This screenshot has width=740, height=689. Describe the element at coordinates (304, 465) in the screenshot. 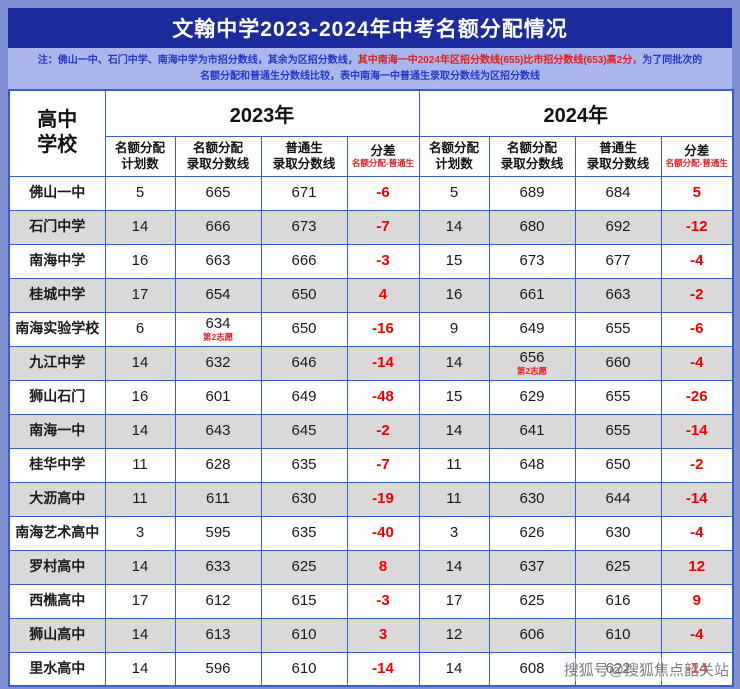

I see `regular-line-2023-cell: 635` at that location.